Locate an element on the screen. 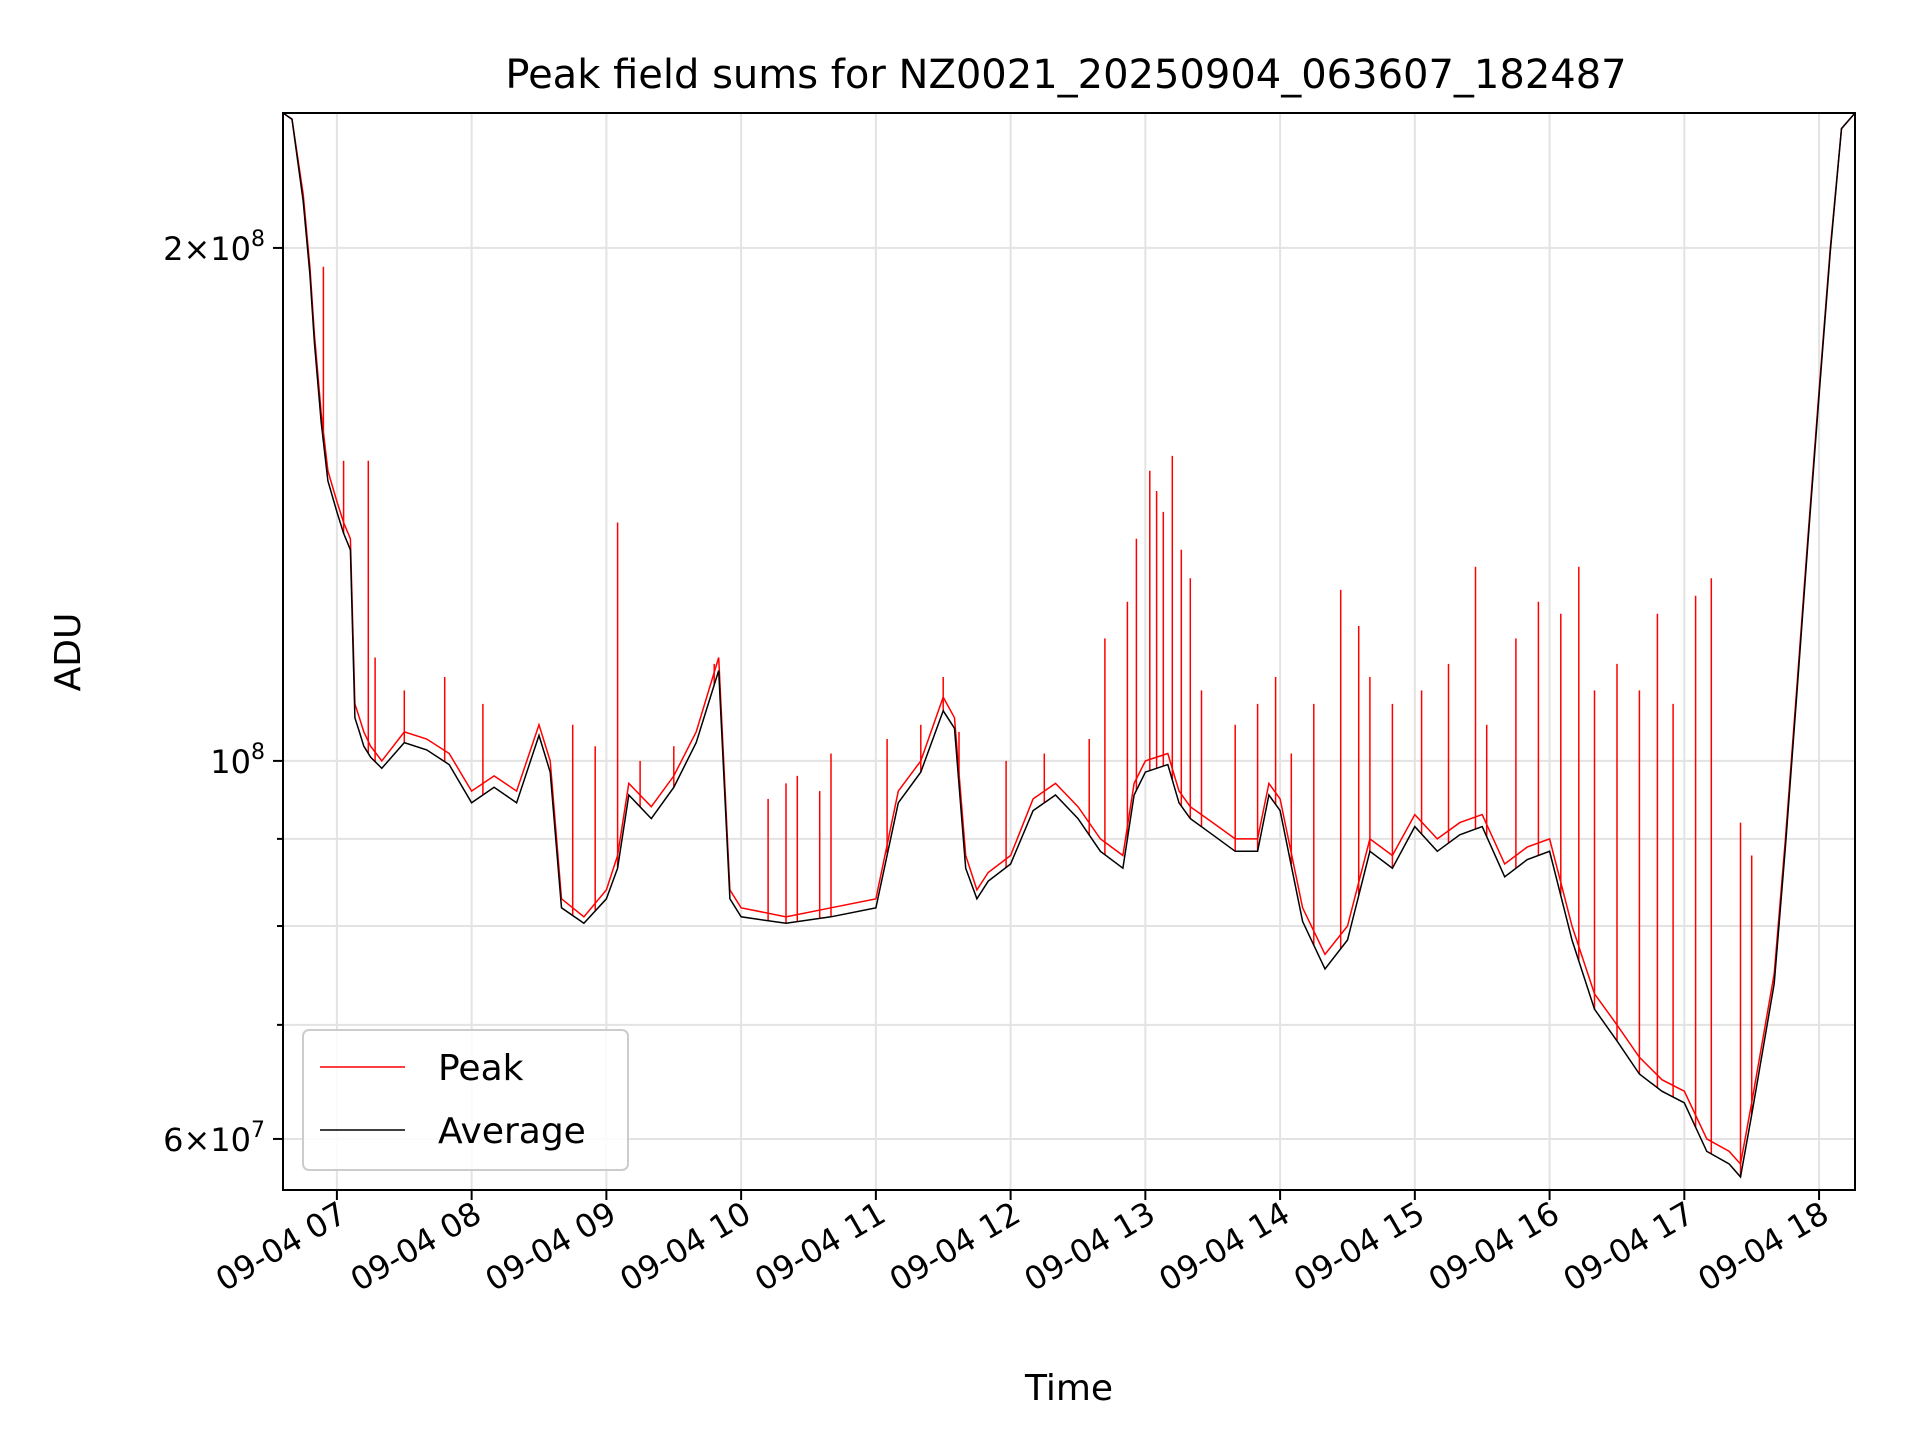 Image resolution: width=1920 pixels, height=1440 pixels. x-axis-label: Time is located at coordinates (1068, 1388).